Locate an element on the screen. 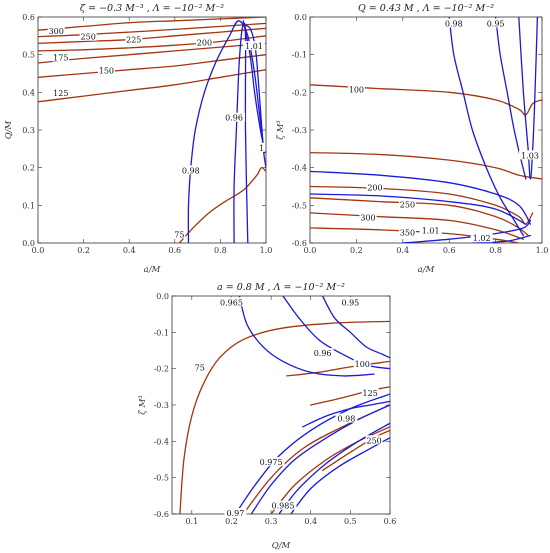  y-tick-label: 0.6 is located at coordinates (28, 17).